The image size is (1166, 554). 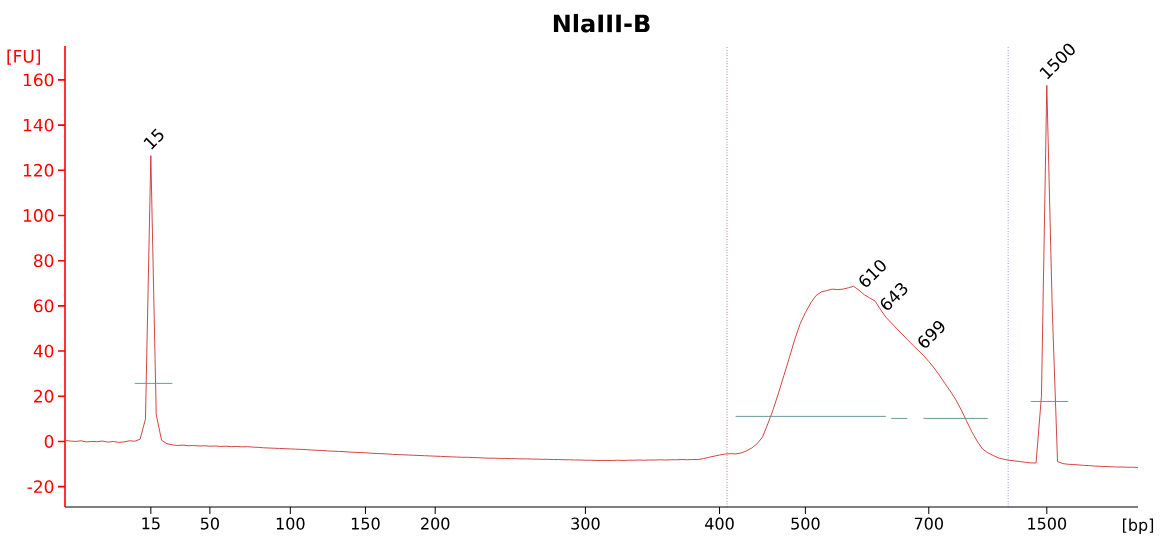 What do you see at coordinates (43, 351) in the screenshot?
I see `y-tick-label: 40` at bounding box center [43, 351].